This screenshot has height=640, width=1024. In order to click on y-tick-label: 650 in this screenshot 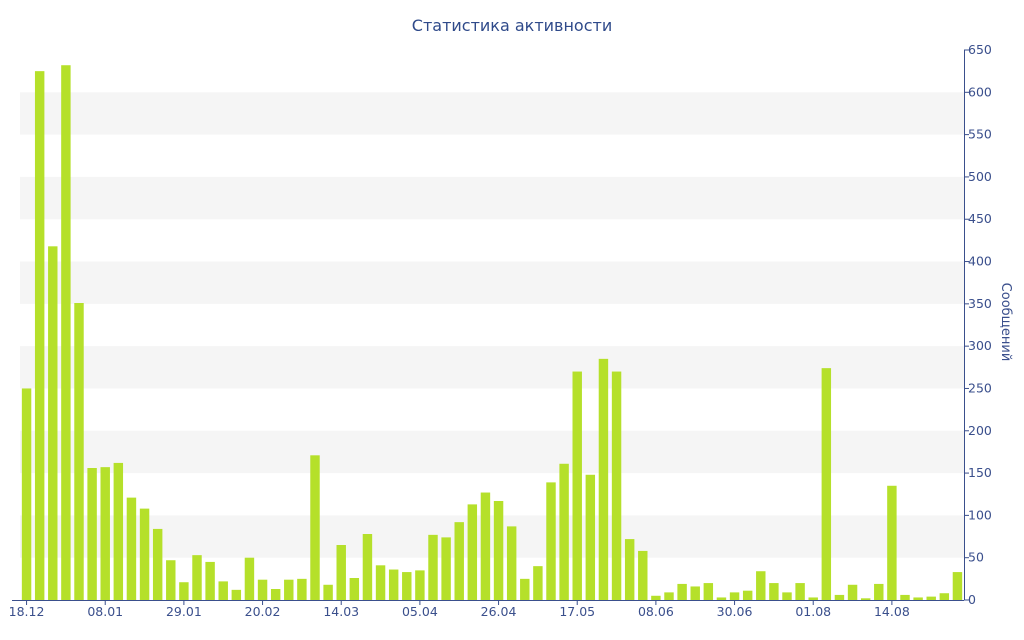, I will do `click(980, 49)`.